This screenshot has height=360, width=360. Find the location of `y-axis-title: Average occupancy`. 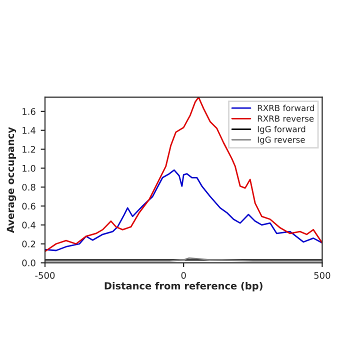

y-axis-title: Average occupancy is located at coordinates (11, 180).